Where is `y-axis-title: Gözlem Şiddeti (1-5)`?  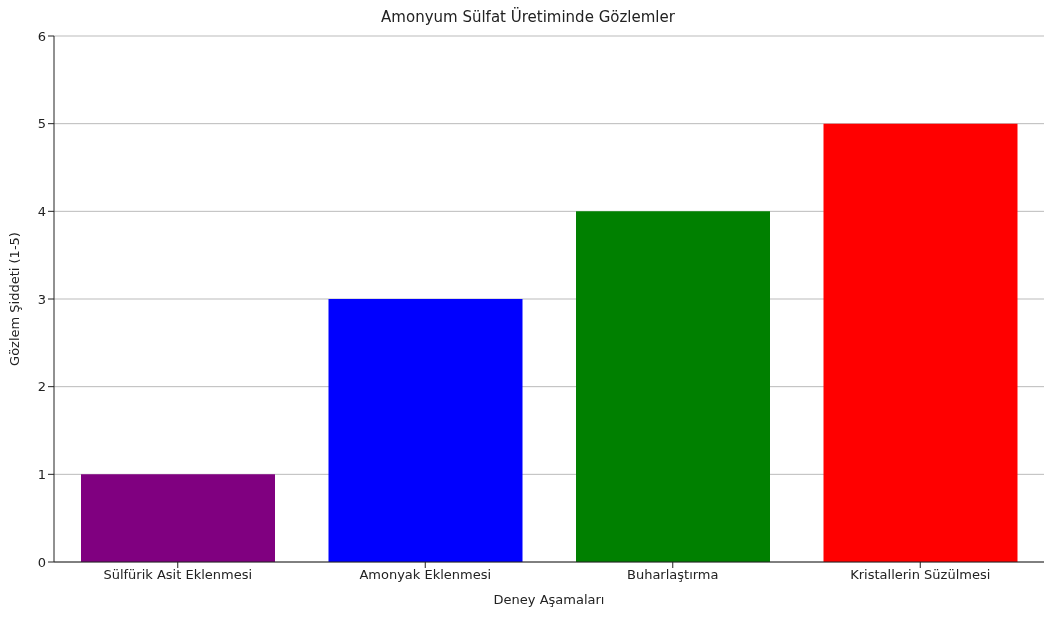 y-axis-title: Gözlem Şiddeti (1-5) is located at coordinates (14, 299).